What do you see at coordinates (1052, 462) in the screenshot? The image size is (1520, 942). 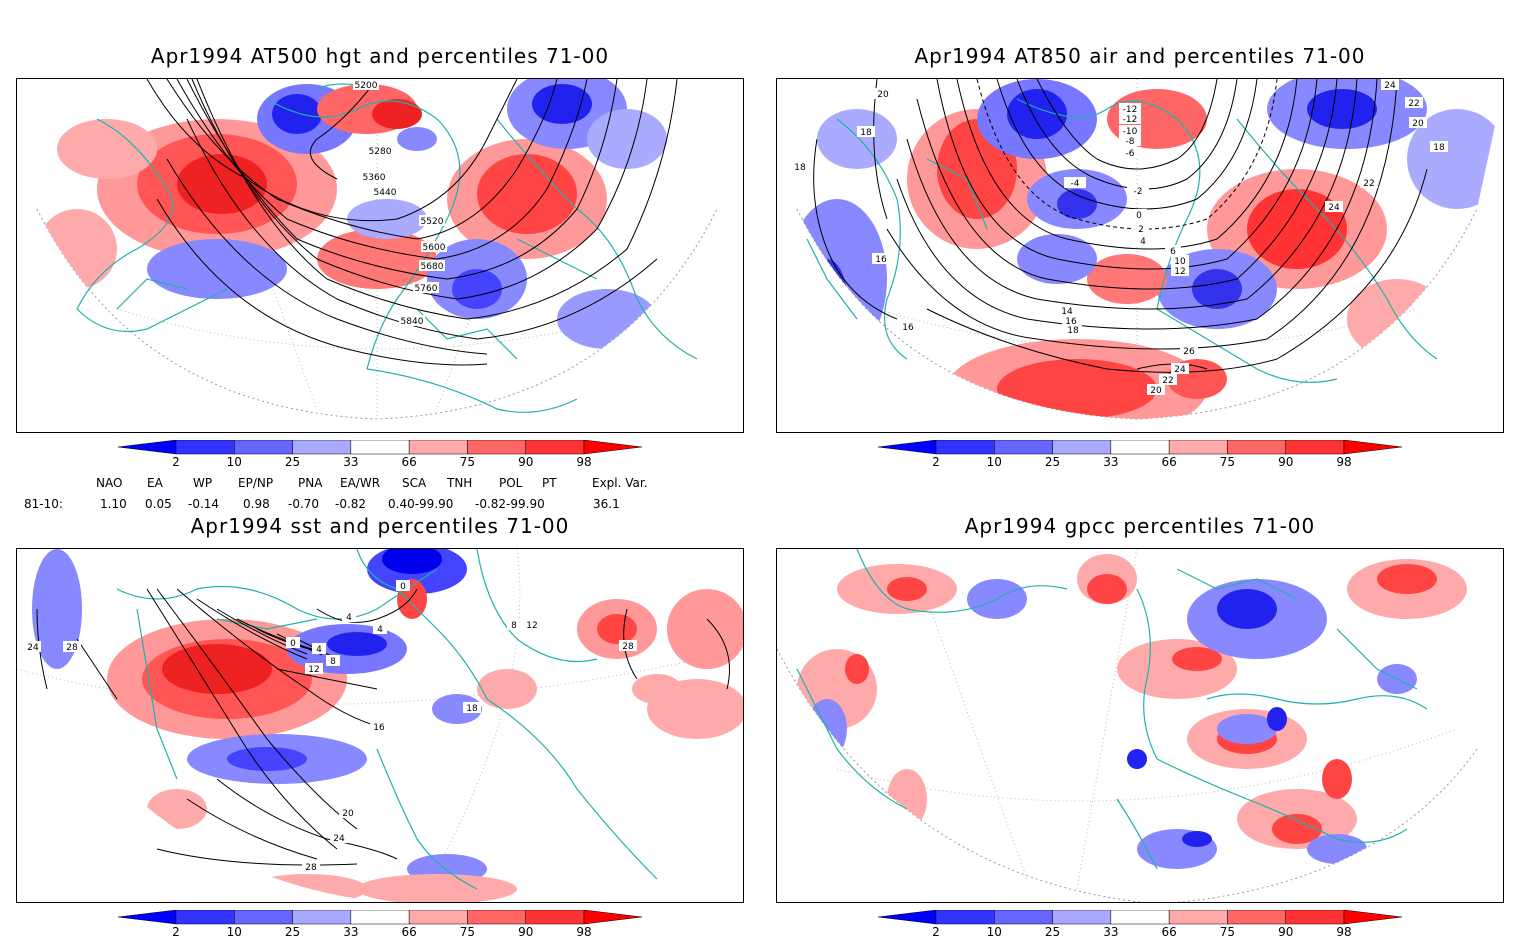 I see `colorbar-label: 25` at bounding box center [1052, 462].